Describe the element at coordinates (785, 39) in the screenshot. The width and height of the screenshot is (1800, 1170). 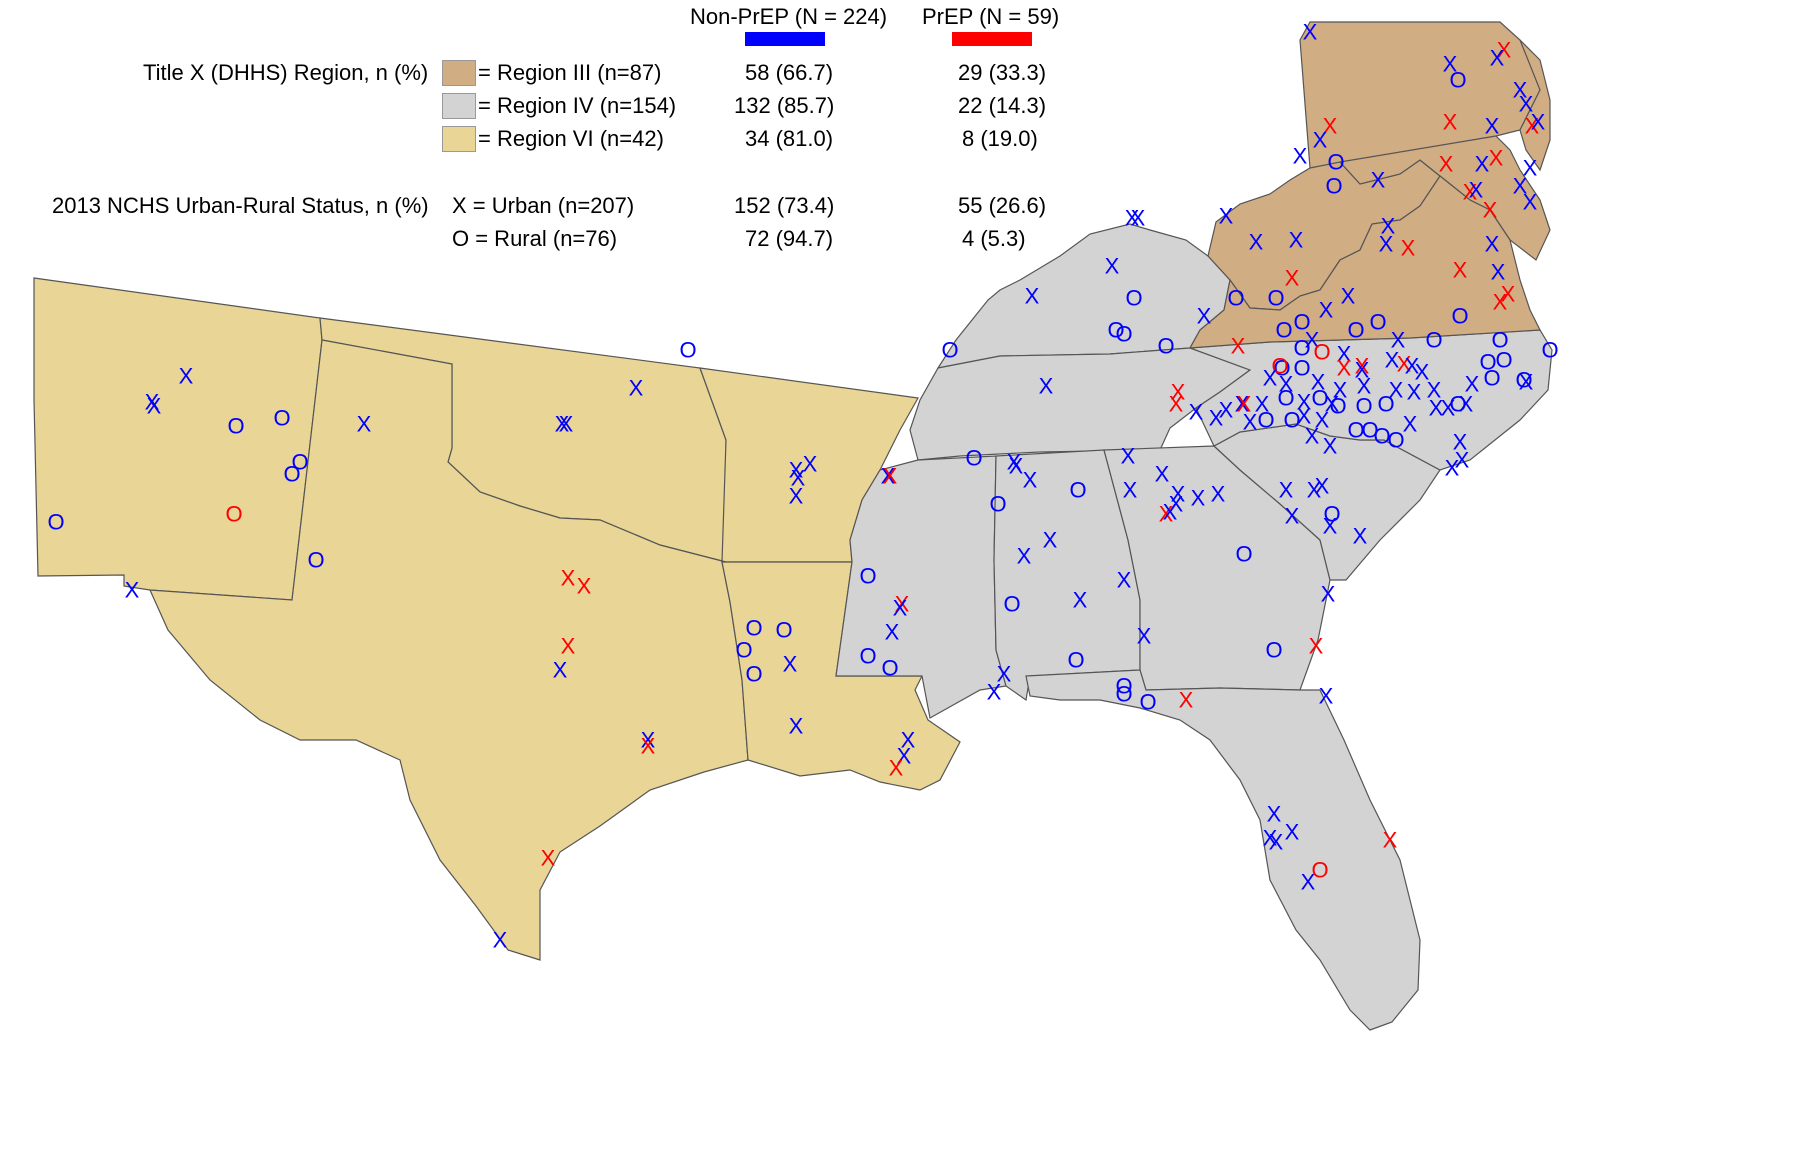
I see `legend-bar-non-prep` at that location.